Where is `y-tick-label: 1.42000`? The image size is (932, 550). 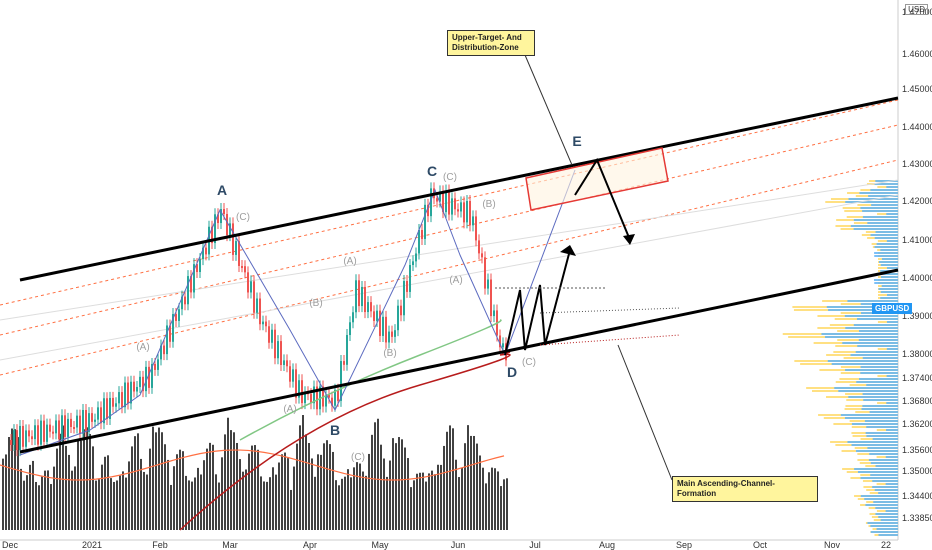 y-tick-label: 1.42000 is located at coordinates (917, 201).